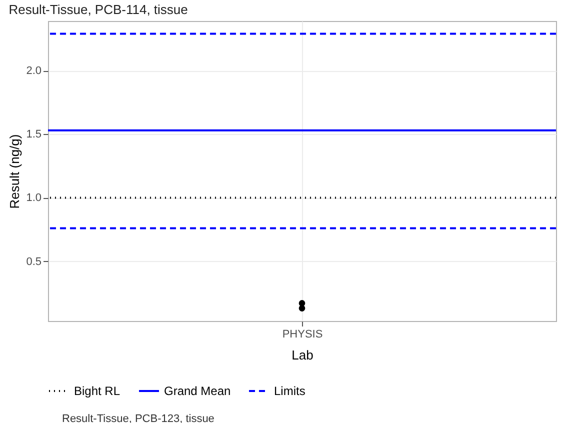 The image size is (581, 423). Describe the element at coordinates (34, 71) in the screenshot. I see `y-tick-label: 2.0` at that location.